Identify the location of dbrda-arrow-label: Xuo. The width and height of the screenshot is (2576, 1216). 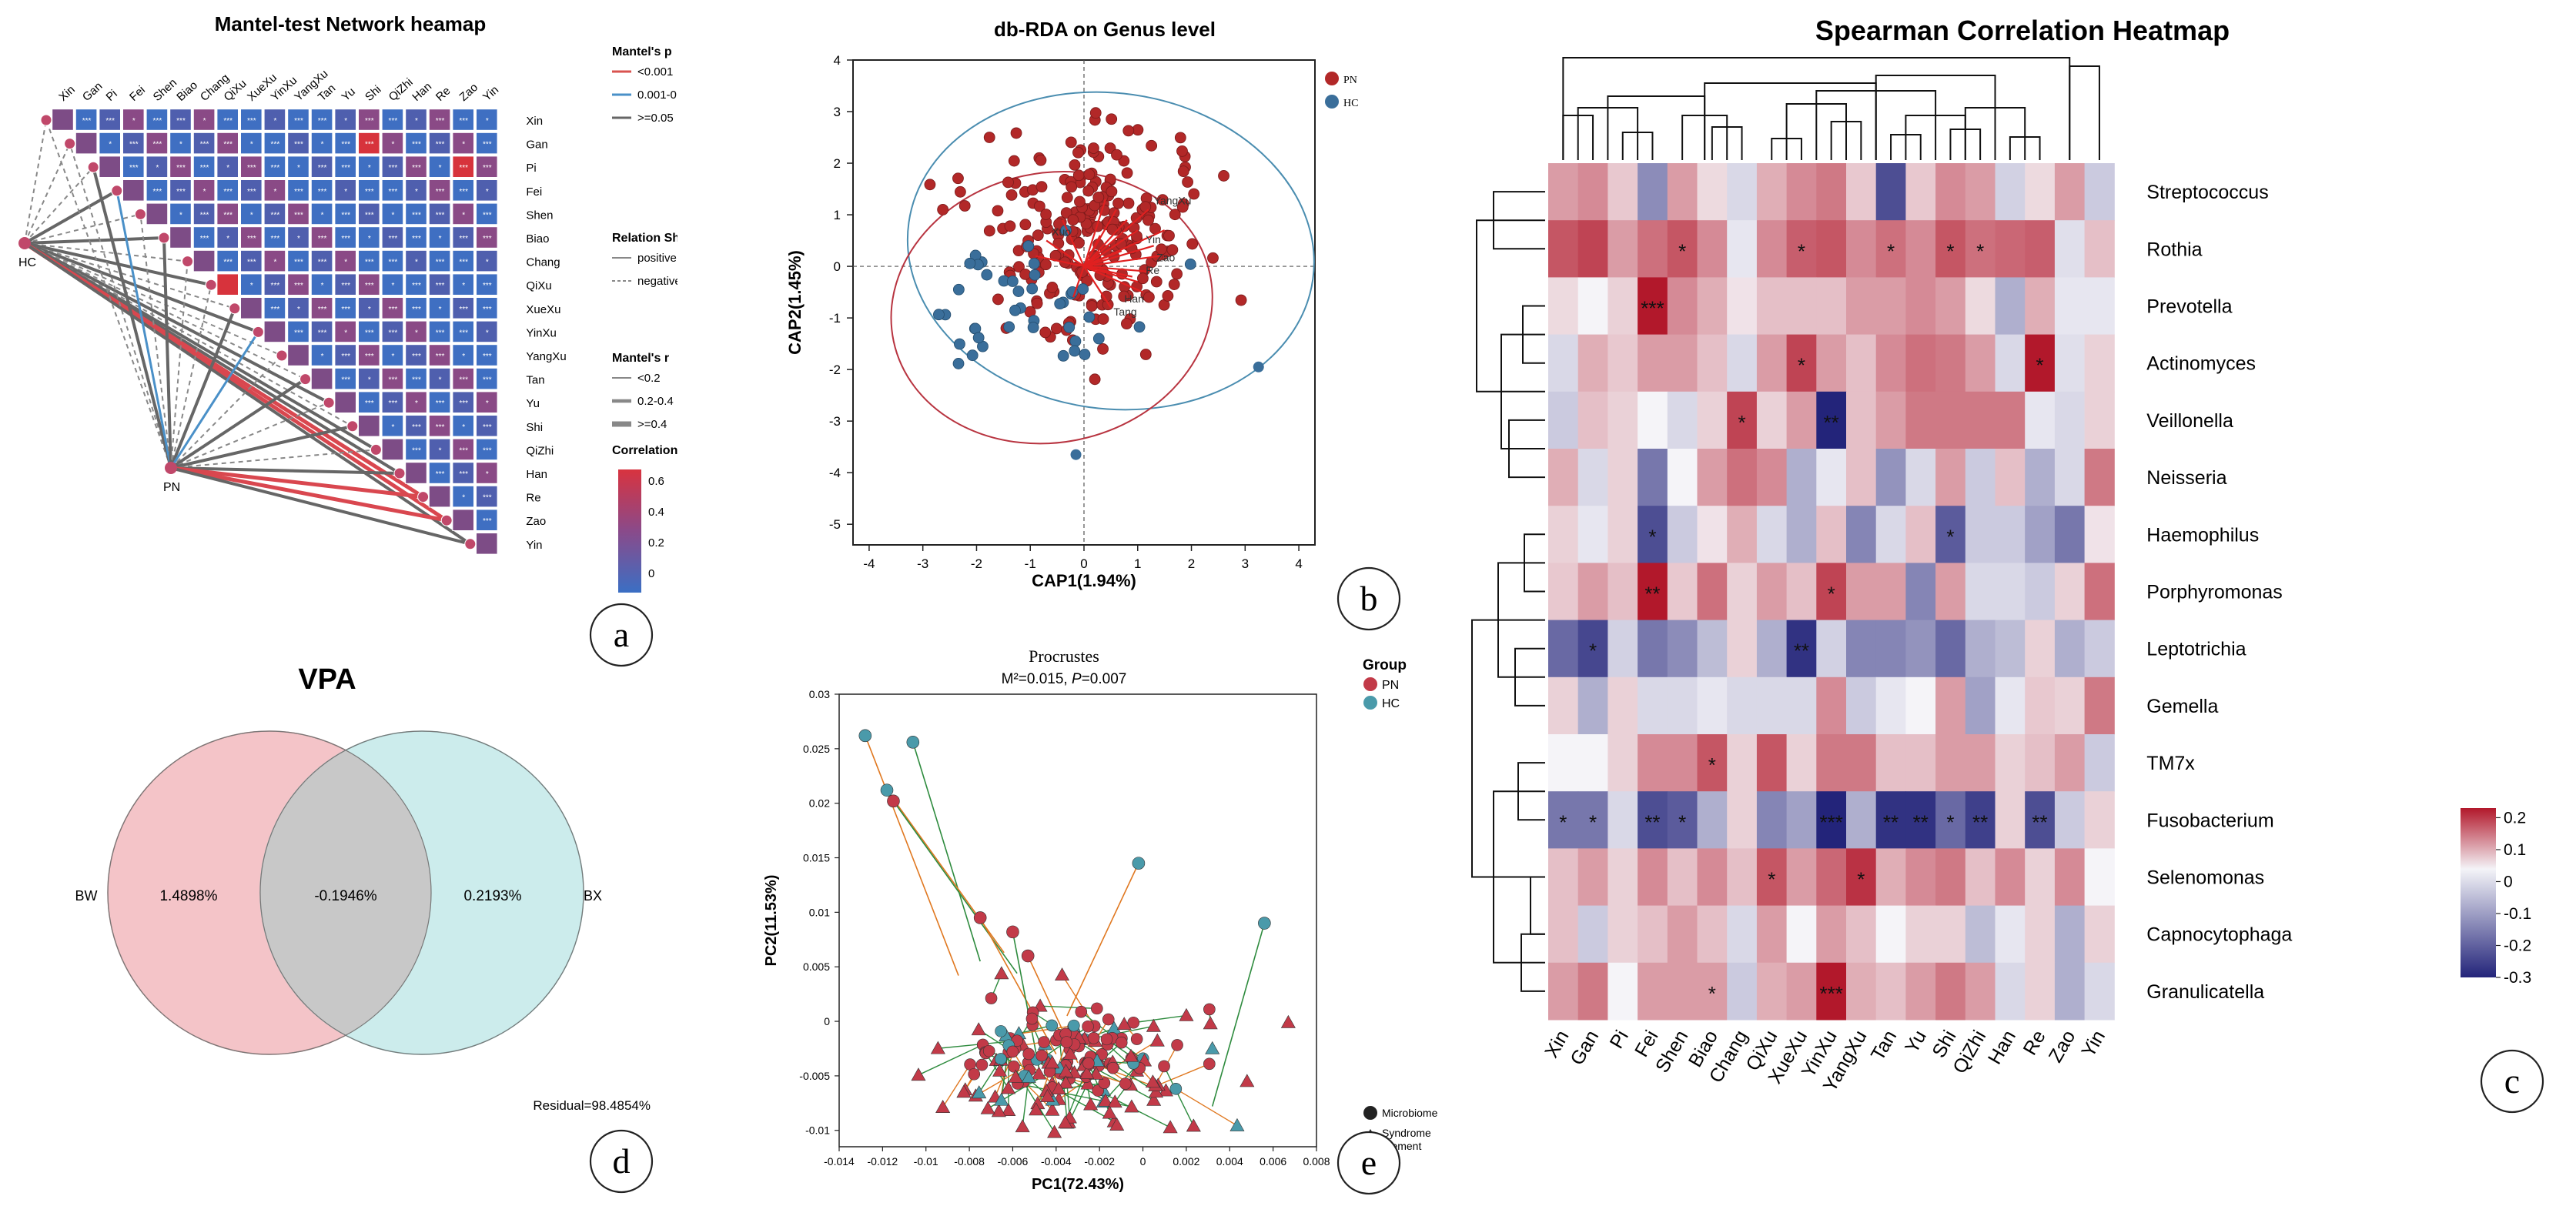
(1061, 231).